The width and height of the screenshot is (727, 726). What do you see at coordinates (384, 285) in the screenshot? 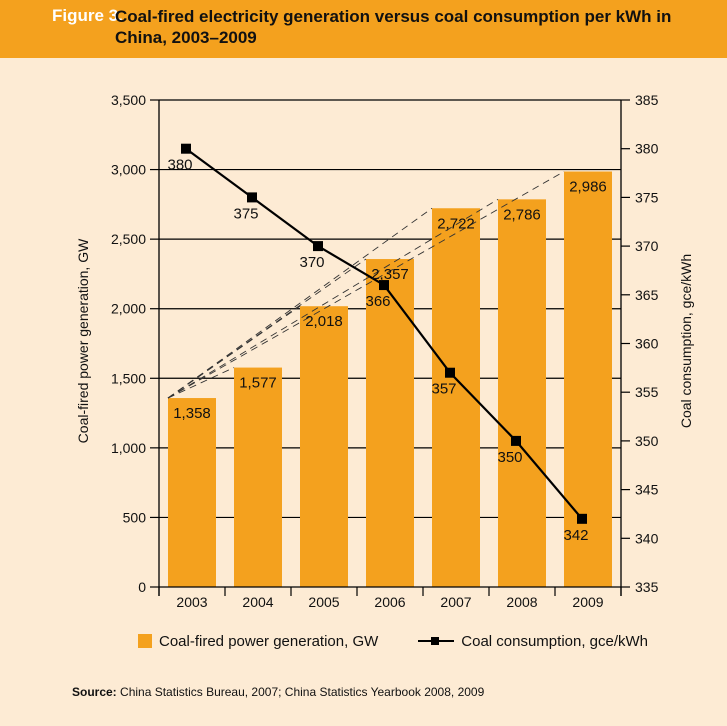
I see `consumption-marker-2006` at bounding box center [384, 285].